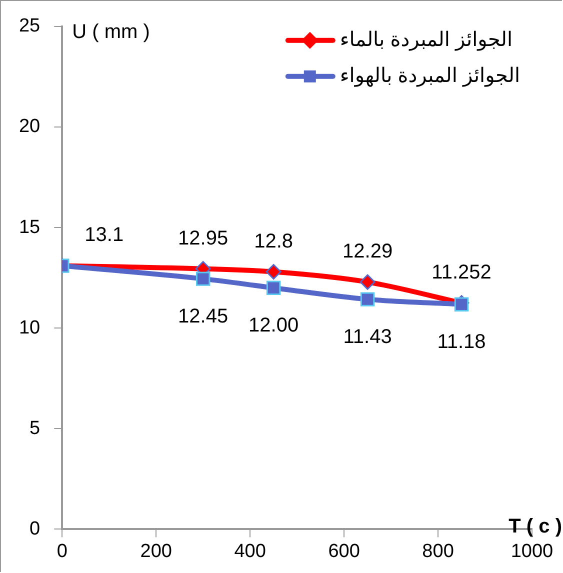  Describe the element at coordinates (532, 551) in the screenshot. I see `x-tick-label: 1000` at that location.